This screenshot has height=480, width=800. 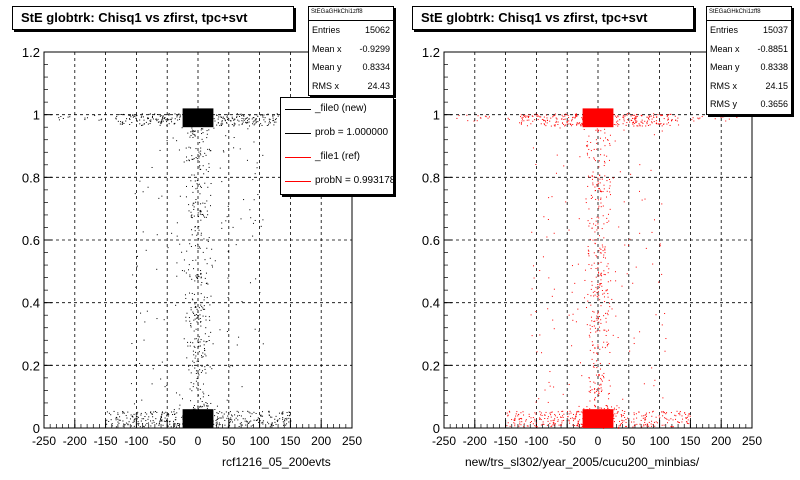 What do you see at coordinates (690, 441) in the screenshot?
I see `x-tick-label: 150` at bounding box center [690, 441].